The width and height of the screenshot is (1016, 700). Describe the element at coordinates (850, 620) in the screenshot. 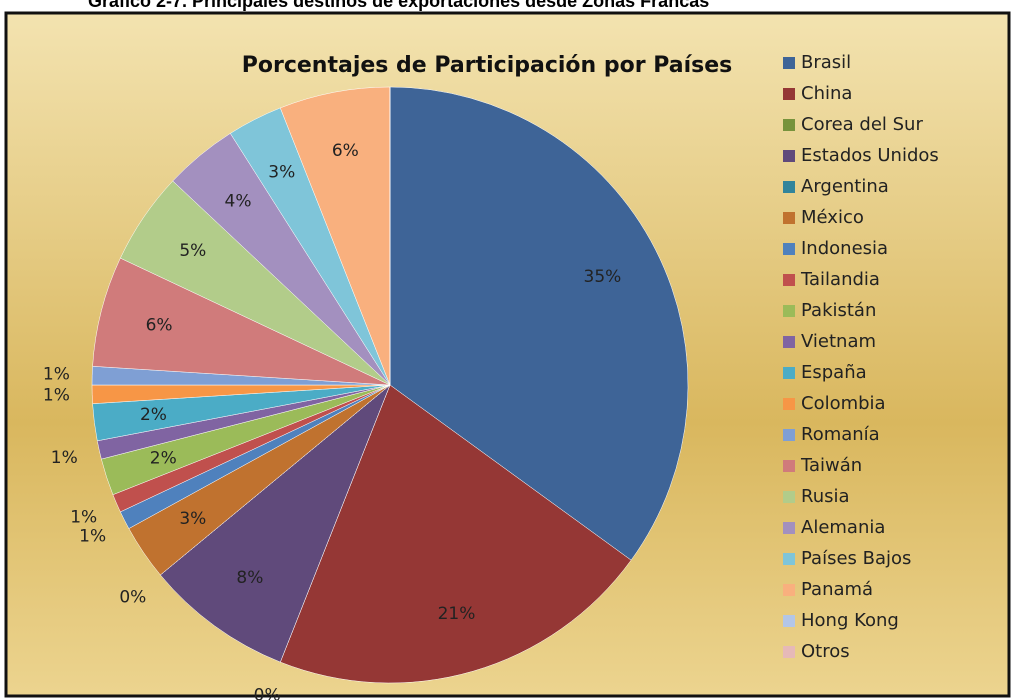

I see `legend-label: Hong Kong` at that location.